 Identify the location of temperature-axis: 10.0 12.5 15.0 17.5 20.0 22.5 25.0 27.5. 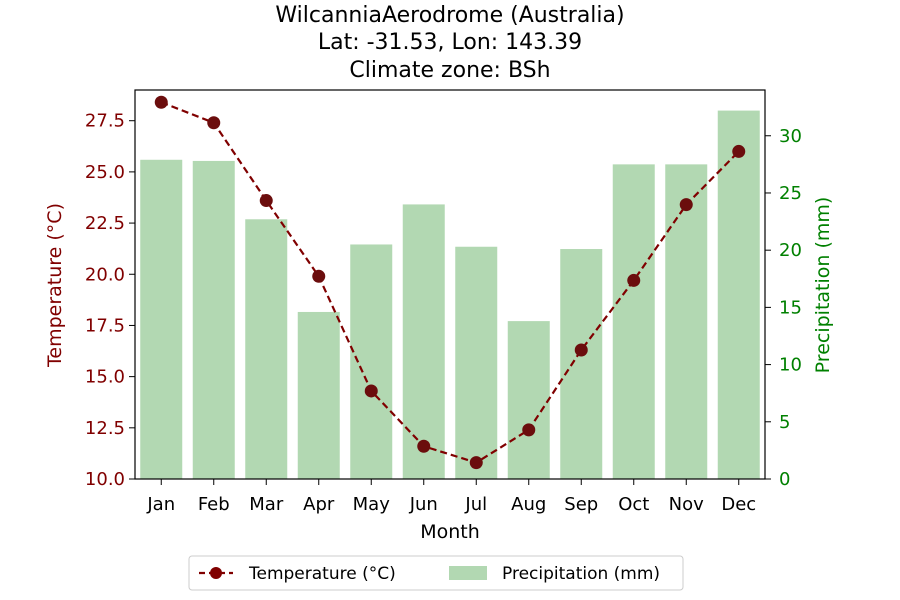
(110, 300).